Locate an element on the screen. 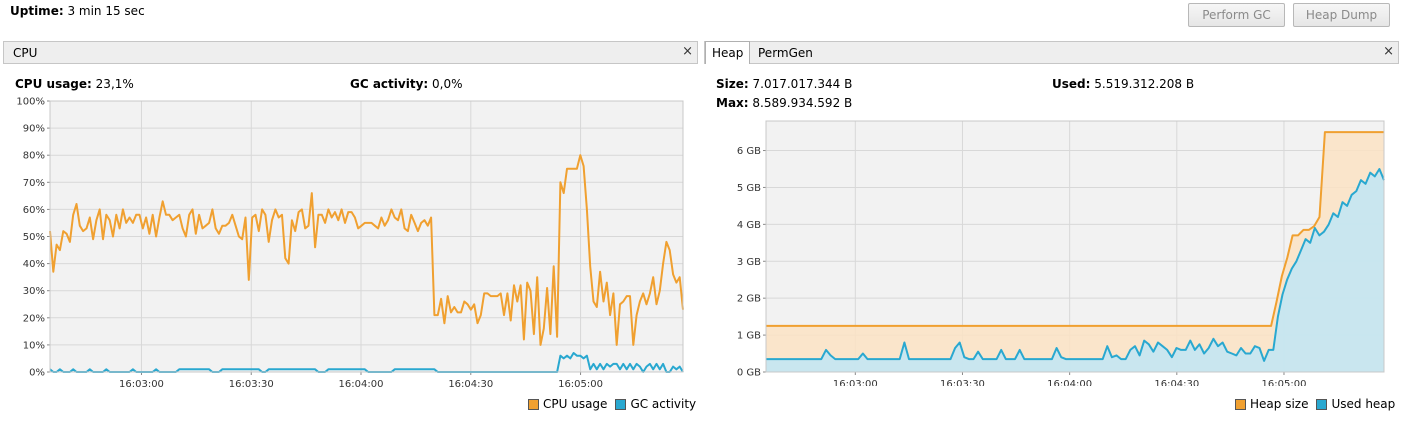 The height and width of the screenshot is (422, 1409). heap-used-value: 5.519.312.208 B is located at coordinates (1144, 84).